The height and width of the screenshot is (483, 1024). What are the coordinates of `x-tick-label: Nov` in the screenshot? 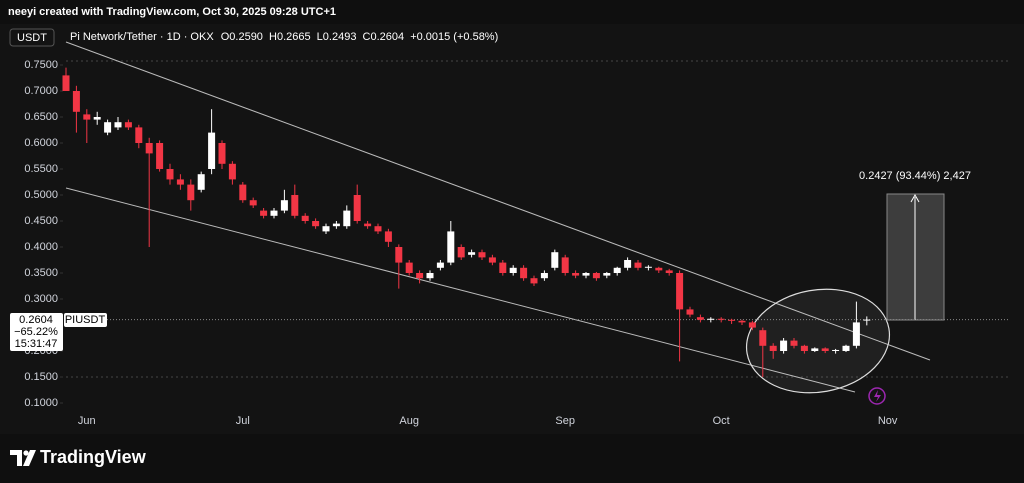 It's located at (888, 421).